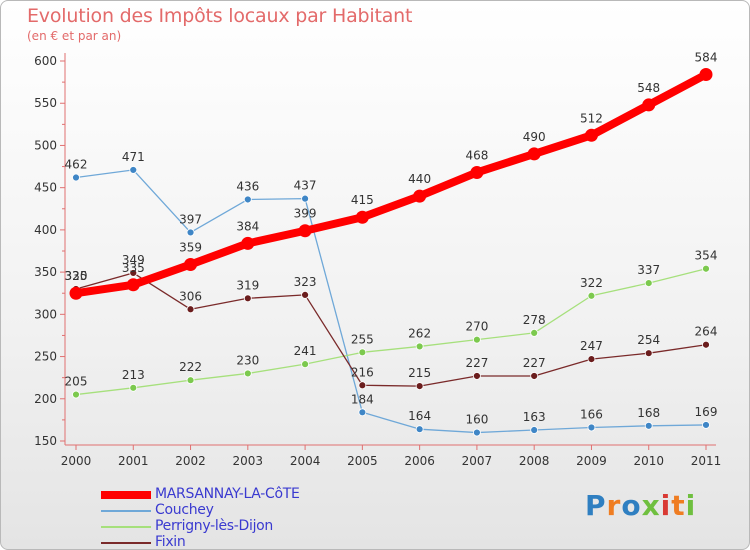 The height and width of the screenshot is (550, 750). I want to click on y-tick-label: 450, so click(45, 188).